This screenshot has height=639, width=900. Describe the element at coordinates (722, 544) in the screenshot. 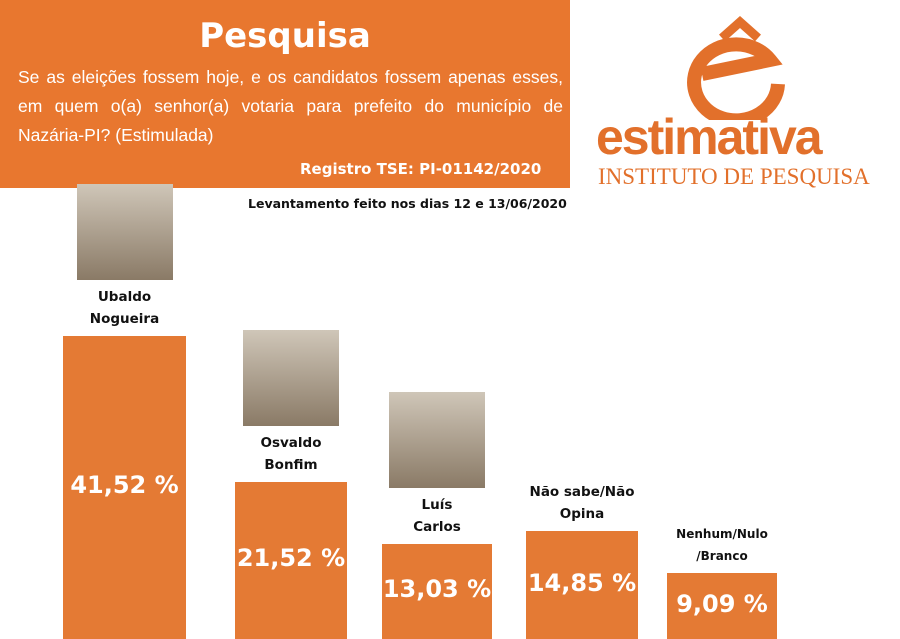

I see `category-label: Nenhum/Nulo /Branco` at that location.